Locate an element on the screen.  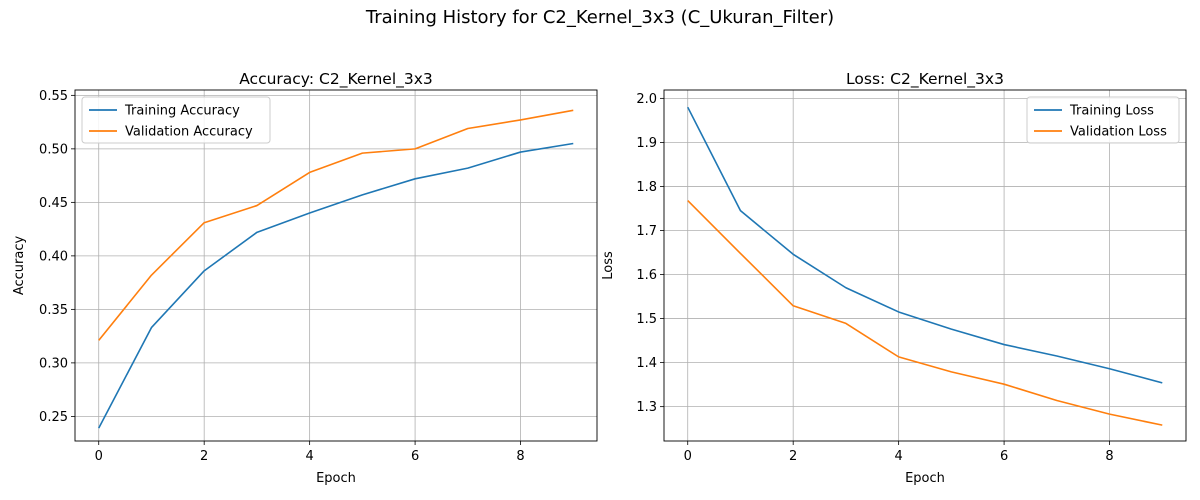
loss-x-axis-label: Epoch is located at coordinates (925, 478).